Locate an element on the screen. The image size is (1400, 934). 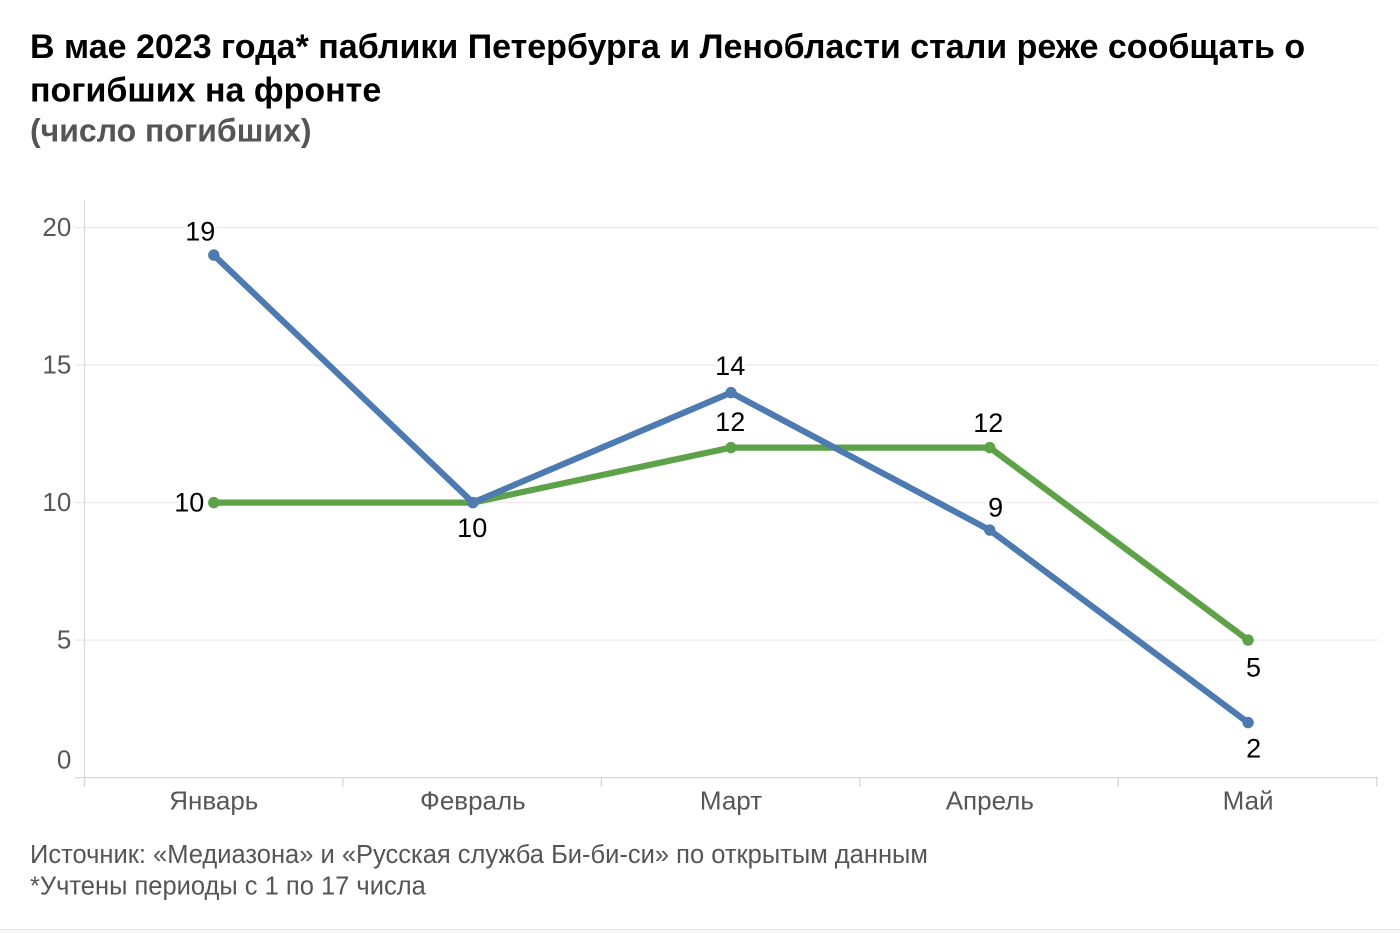
svg-text: Апрель is located at coordinates (990, 801).